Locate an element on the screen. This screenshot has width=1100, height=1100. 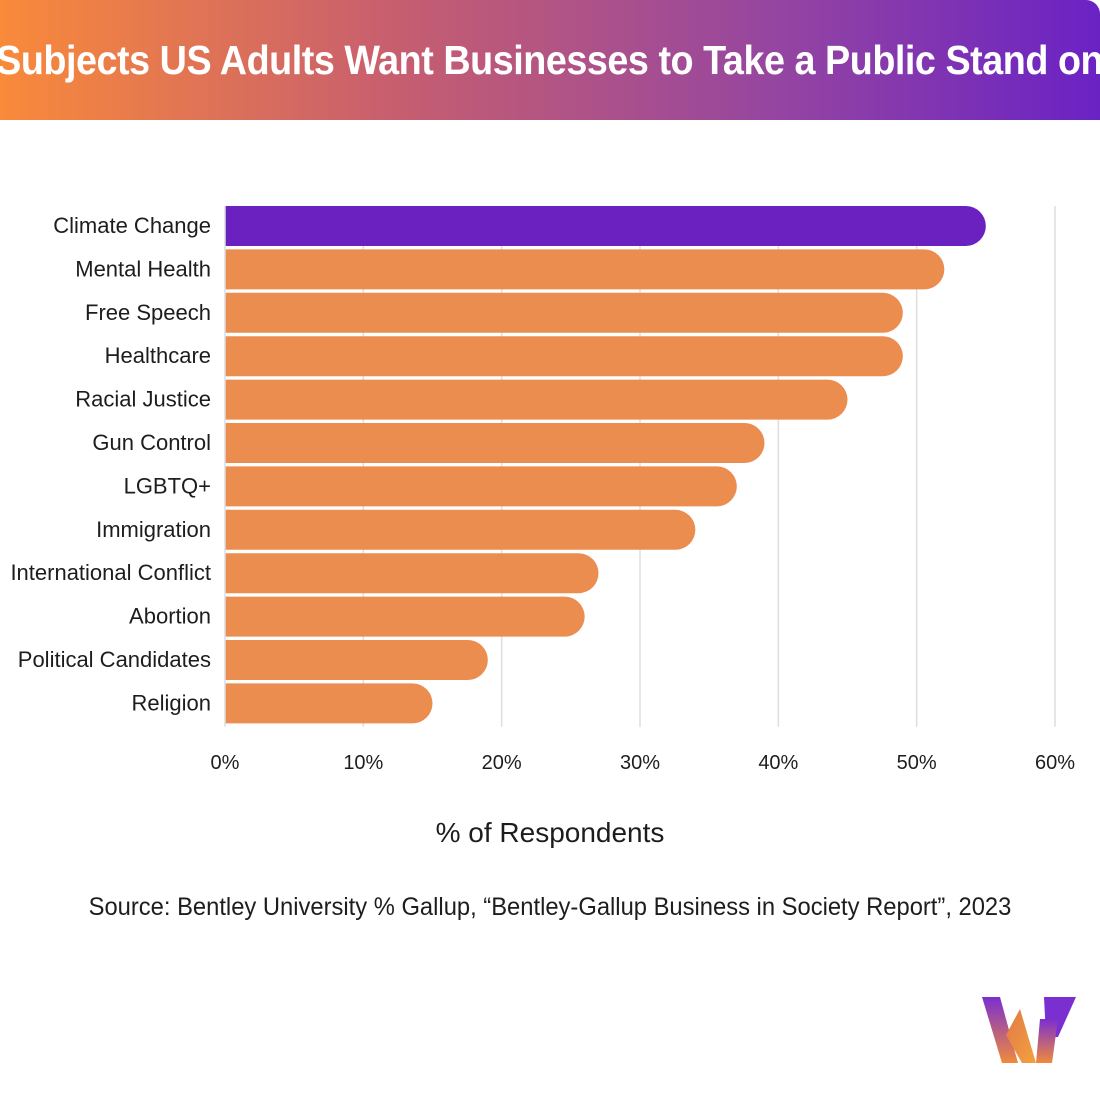
category-label: International Conflict is located at coordinates (110, 572).